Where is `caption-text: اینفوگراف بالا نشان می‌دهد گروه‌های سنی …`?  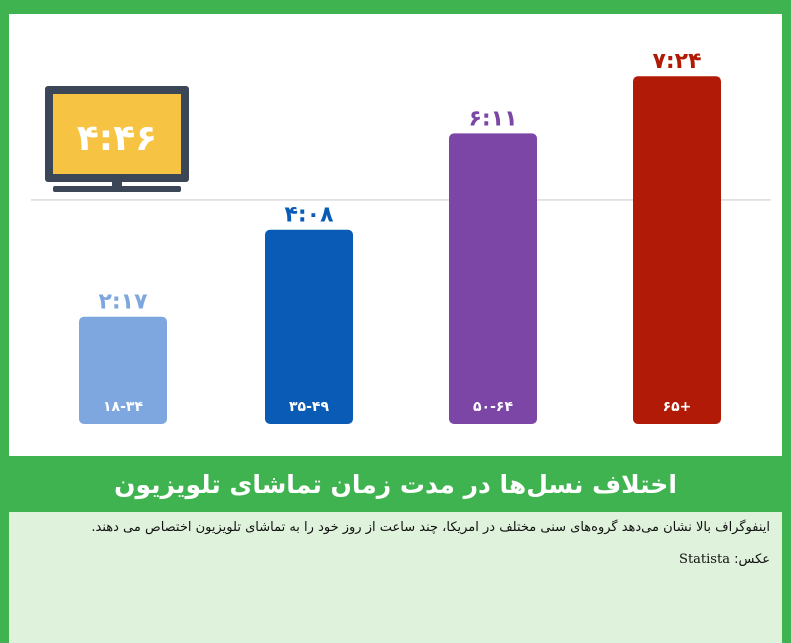
caption-text: اینفوگراف بالا نشان می‌دهد گروه‌های سنی … is located at coordinates (430, 527).